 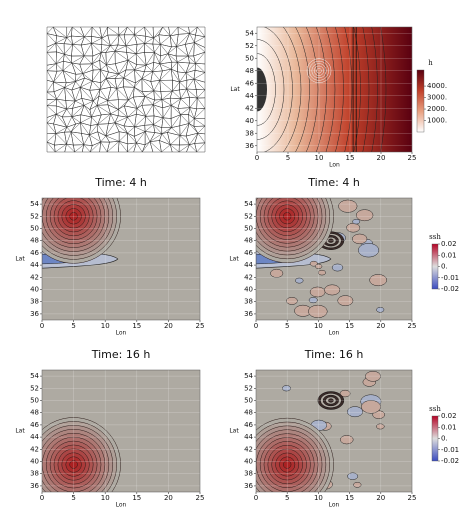 I want to click on colorbar-tick-label: 0.02, so click(x=449, y=416).